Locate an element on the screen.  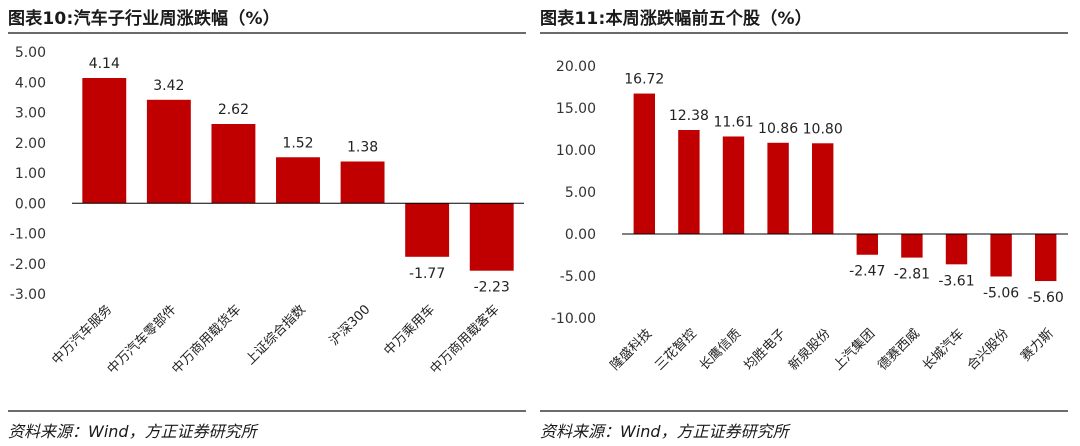
category-label: 上汽集团 is located at coordinates (854, 350).